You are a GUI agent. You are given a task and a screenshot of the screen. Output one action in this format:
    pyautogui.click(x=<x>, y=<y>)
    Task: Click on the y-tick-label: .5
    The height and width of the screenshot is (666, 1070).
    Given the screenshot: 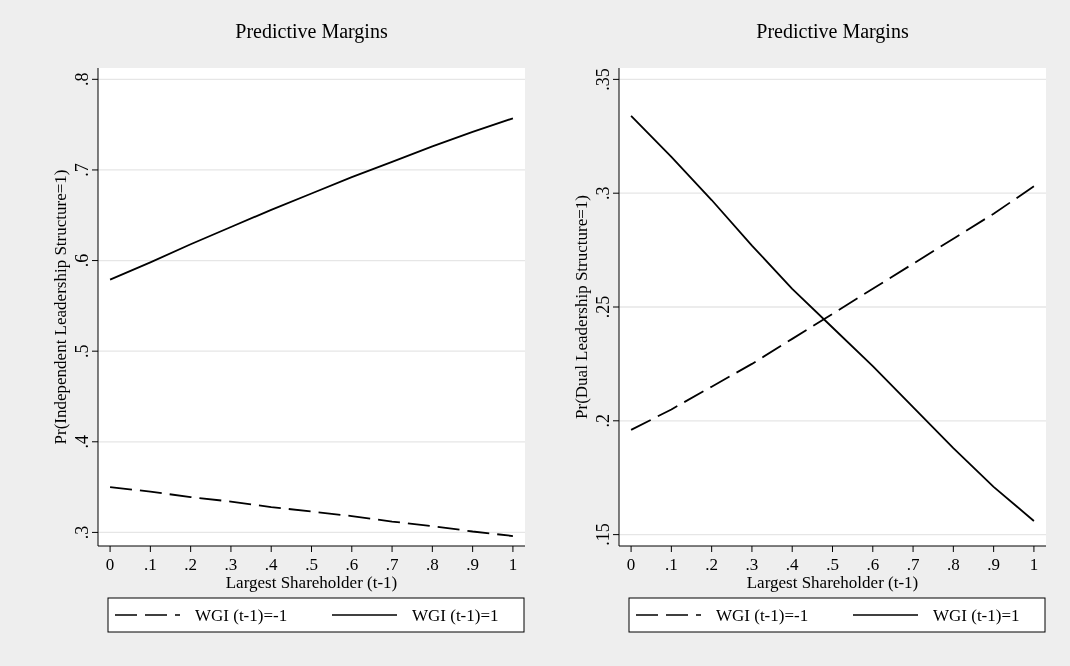 What is the action you would take?
    pyautogui.click(x=82, y=351)
    